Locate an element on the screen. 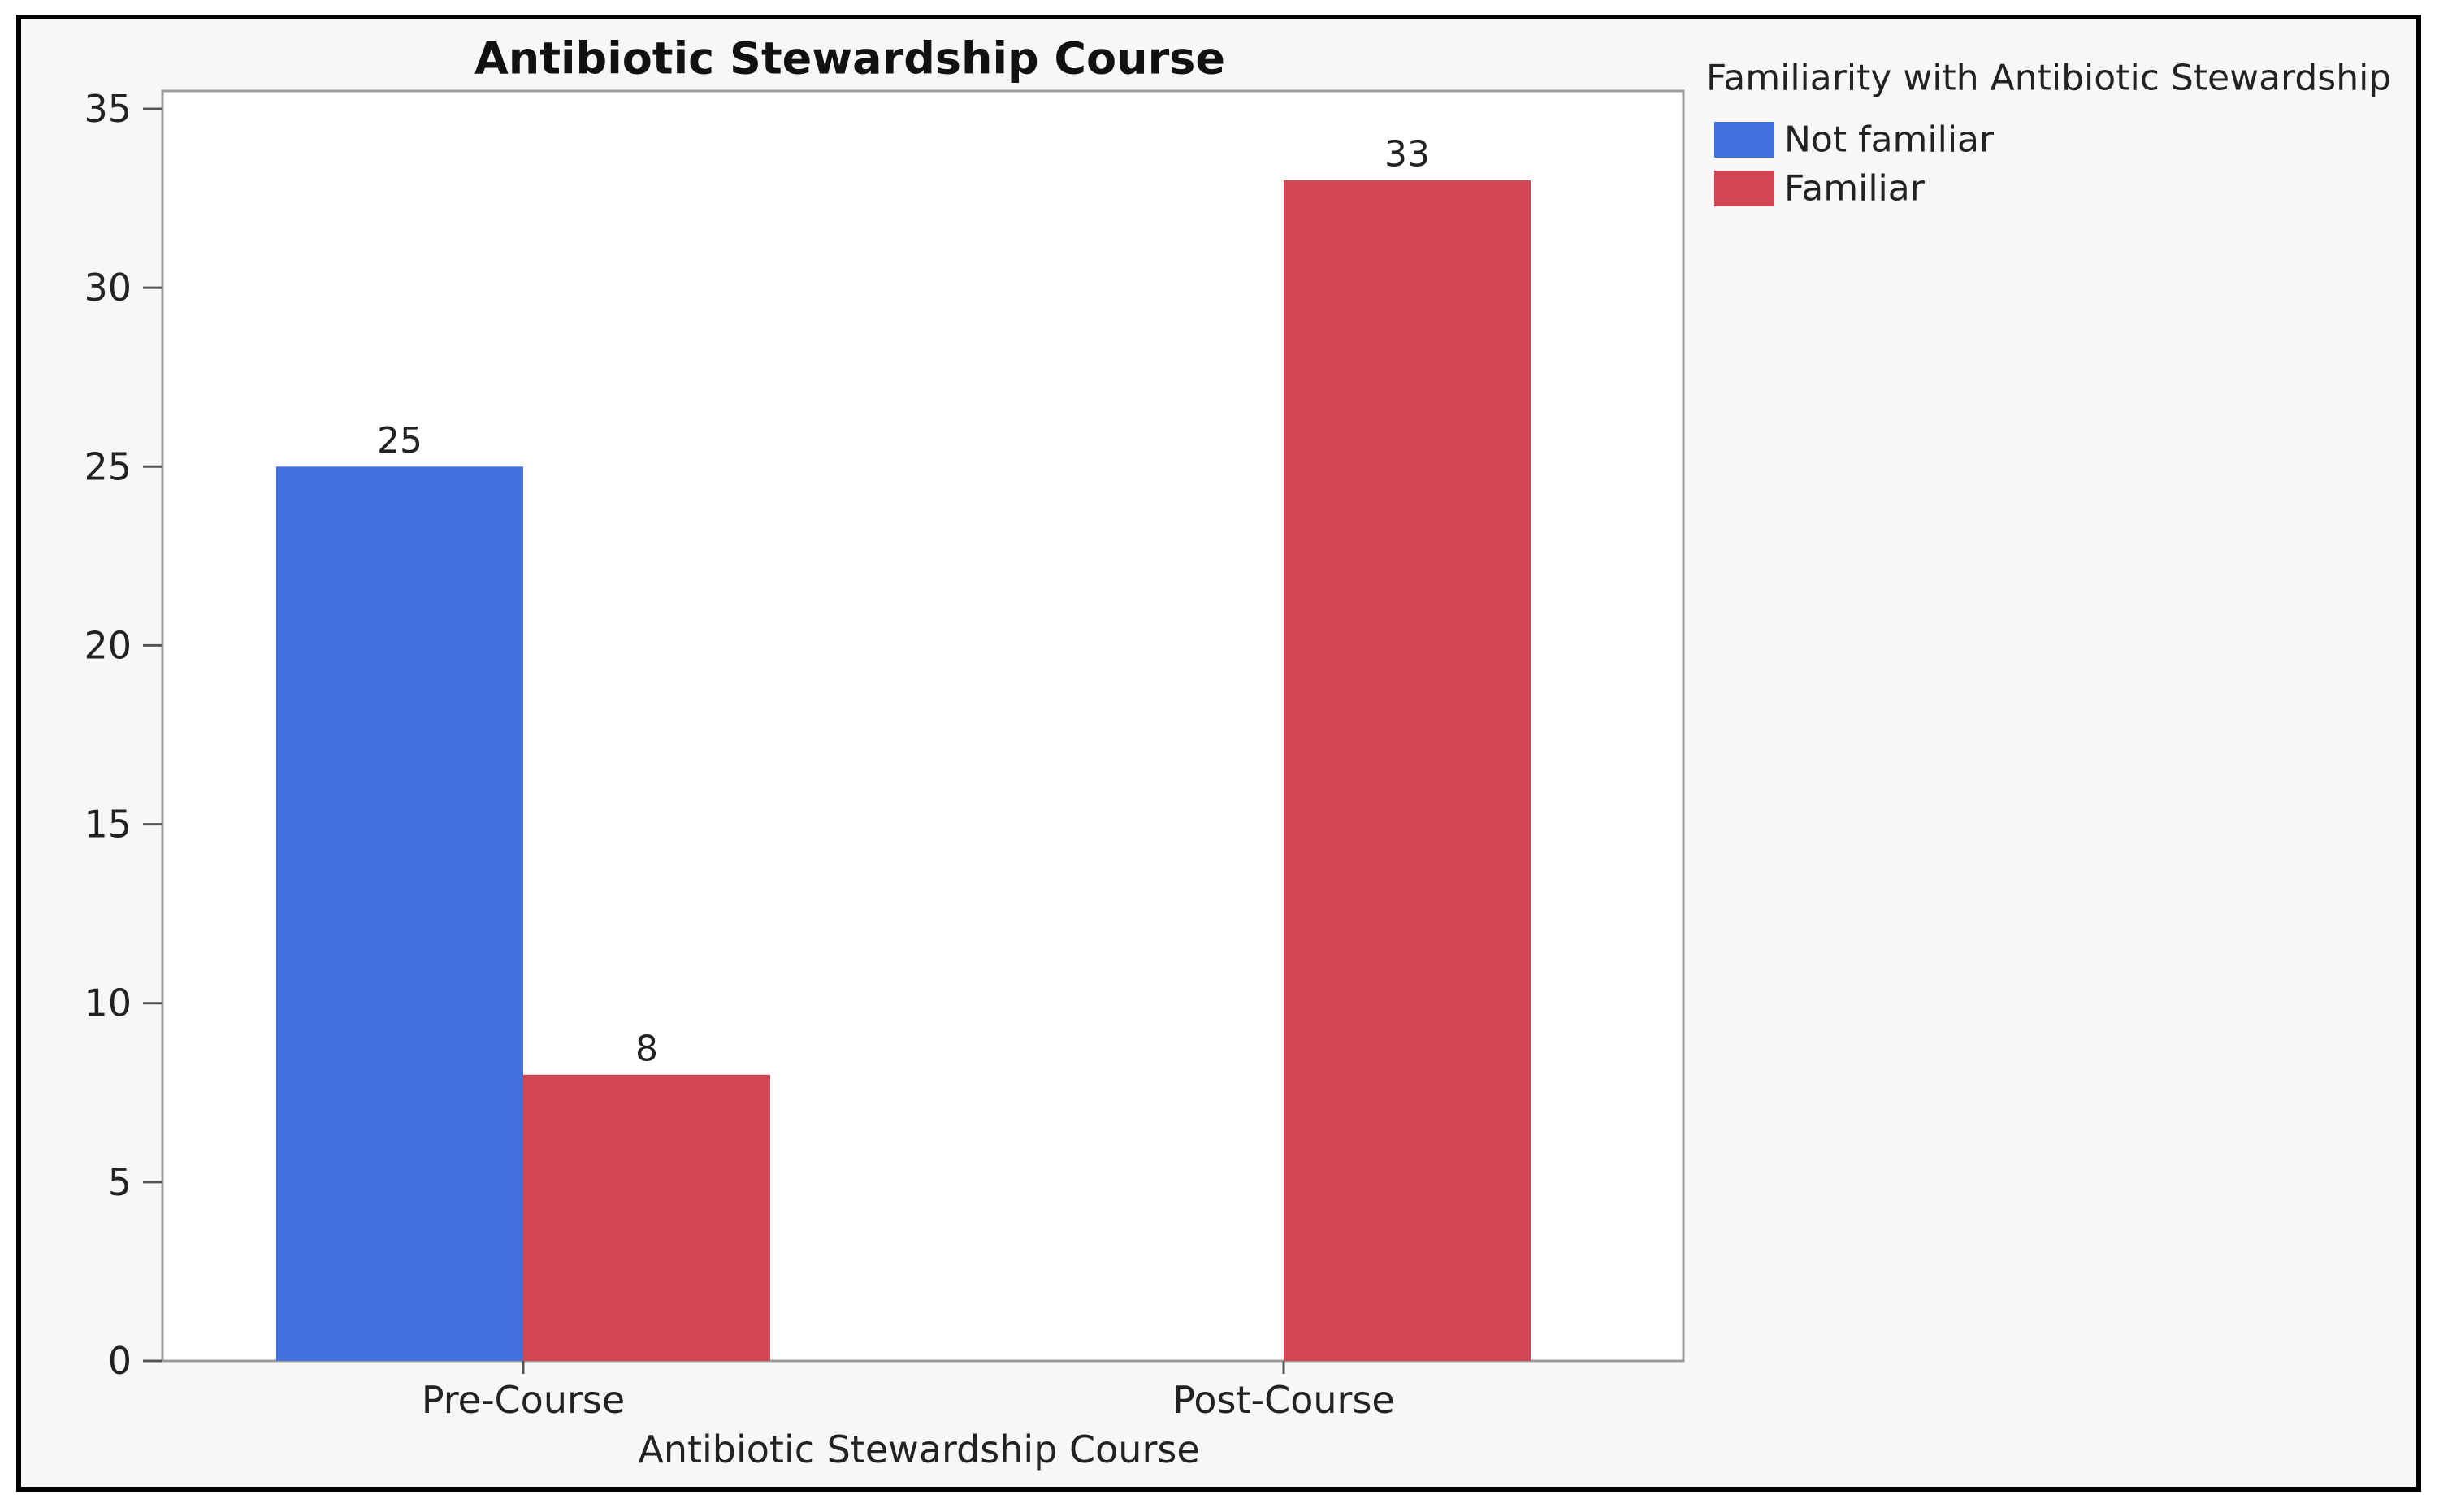  legend-swatch-familiar is located at coordinates (1744, 188).